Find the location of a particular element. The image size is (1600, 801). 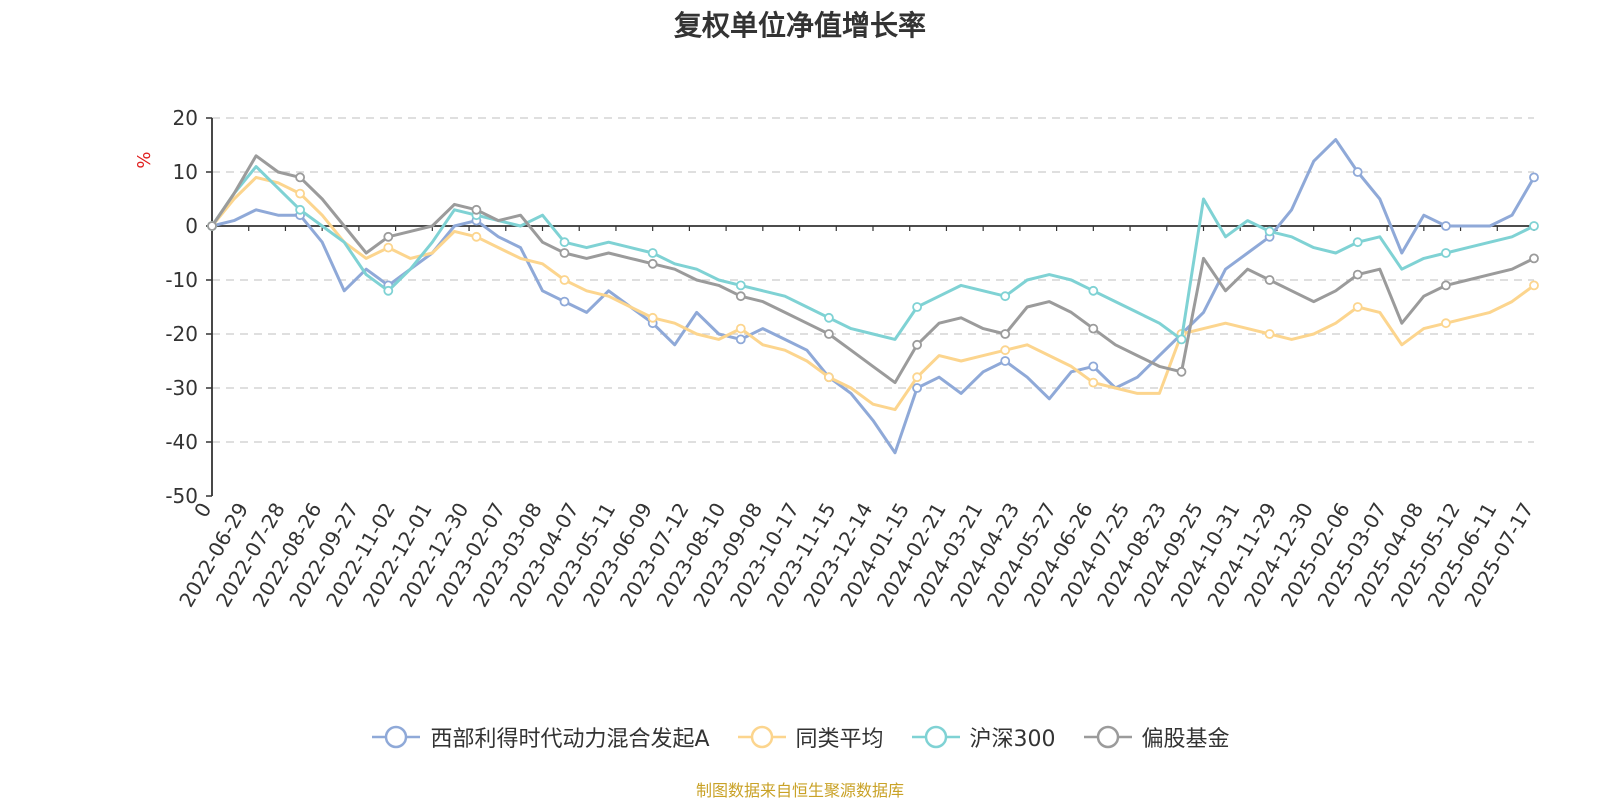

legend-item: 同类平均 is located at coordinates (810, 737).